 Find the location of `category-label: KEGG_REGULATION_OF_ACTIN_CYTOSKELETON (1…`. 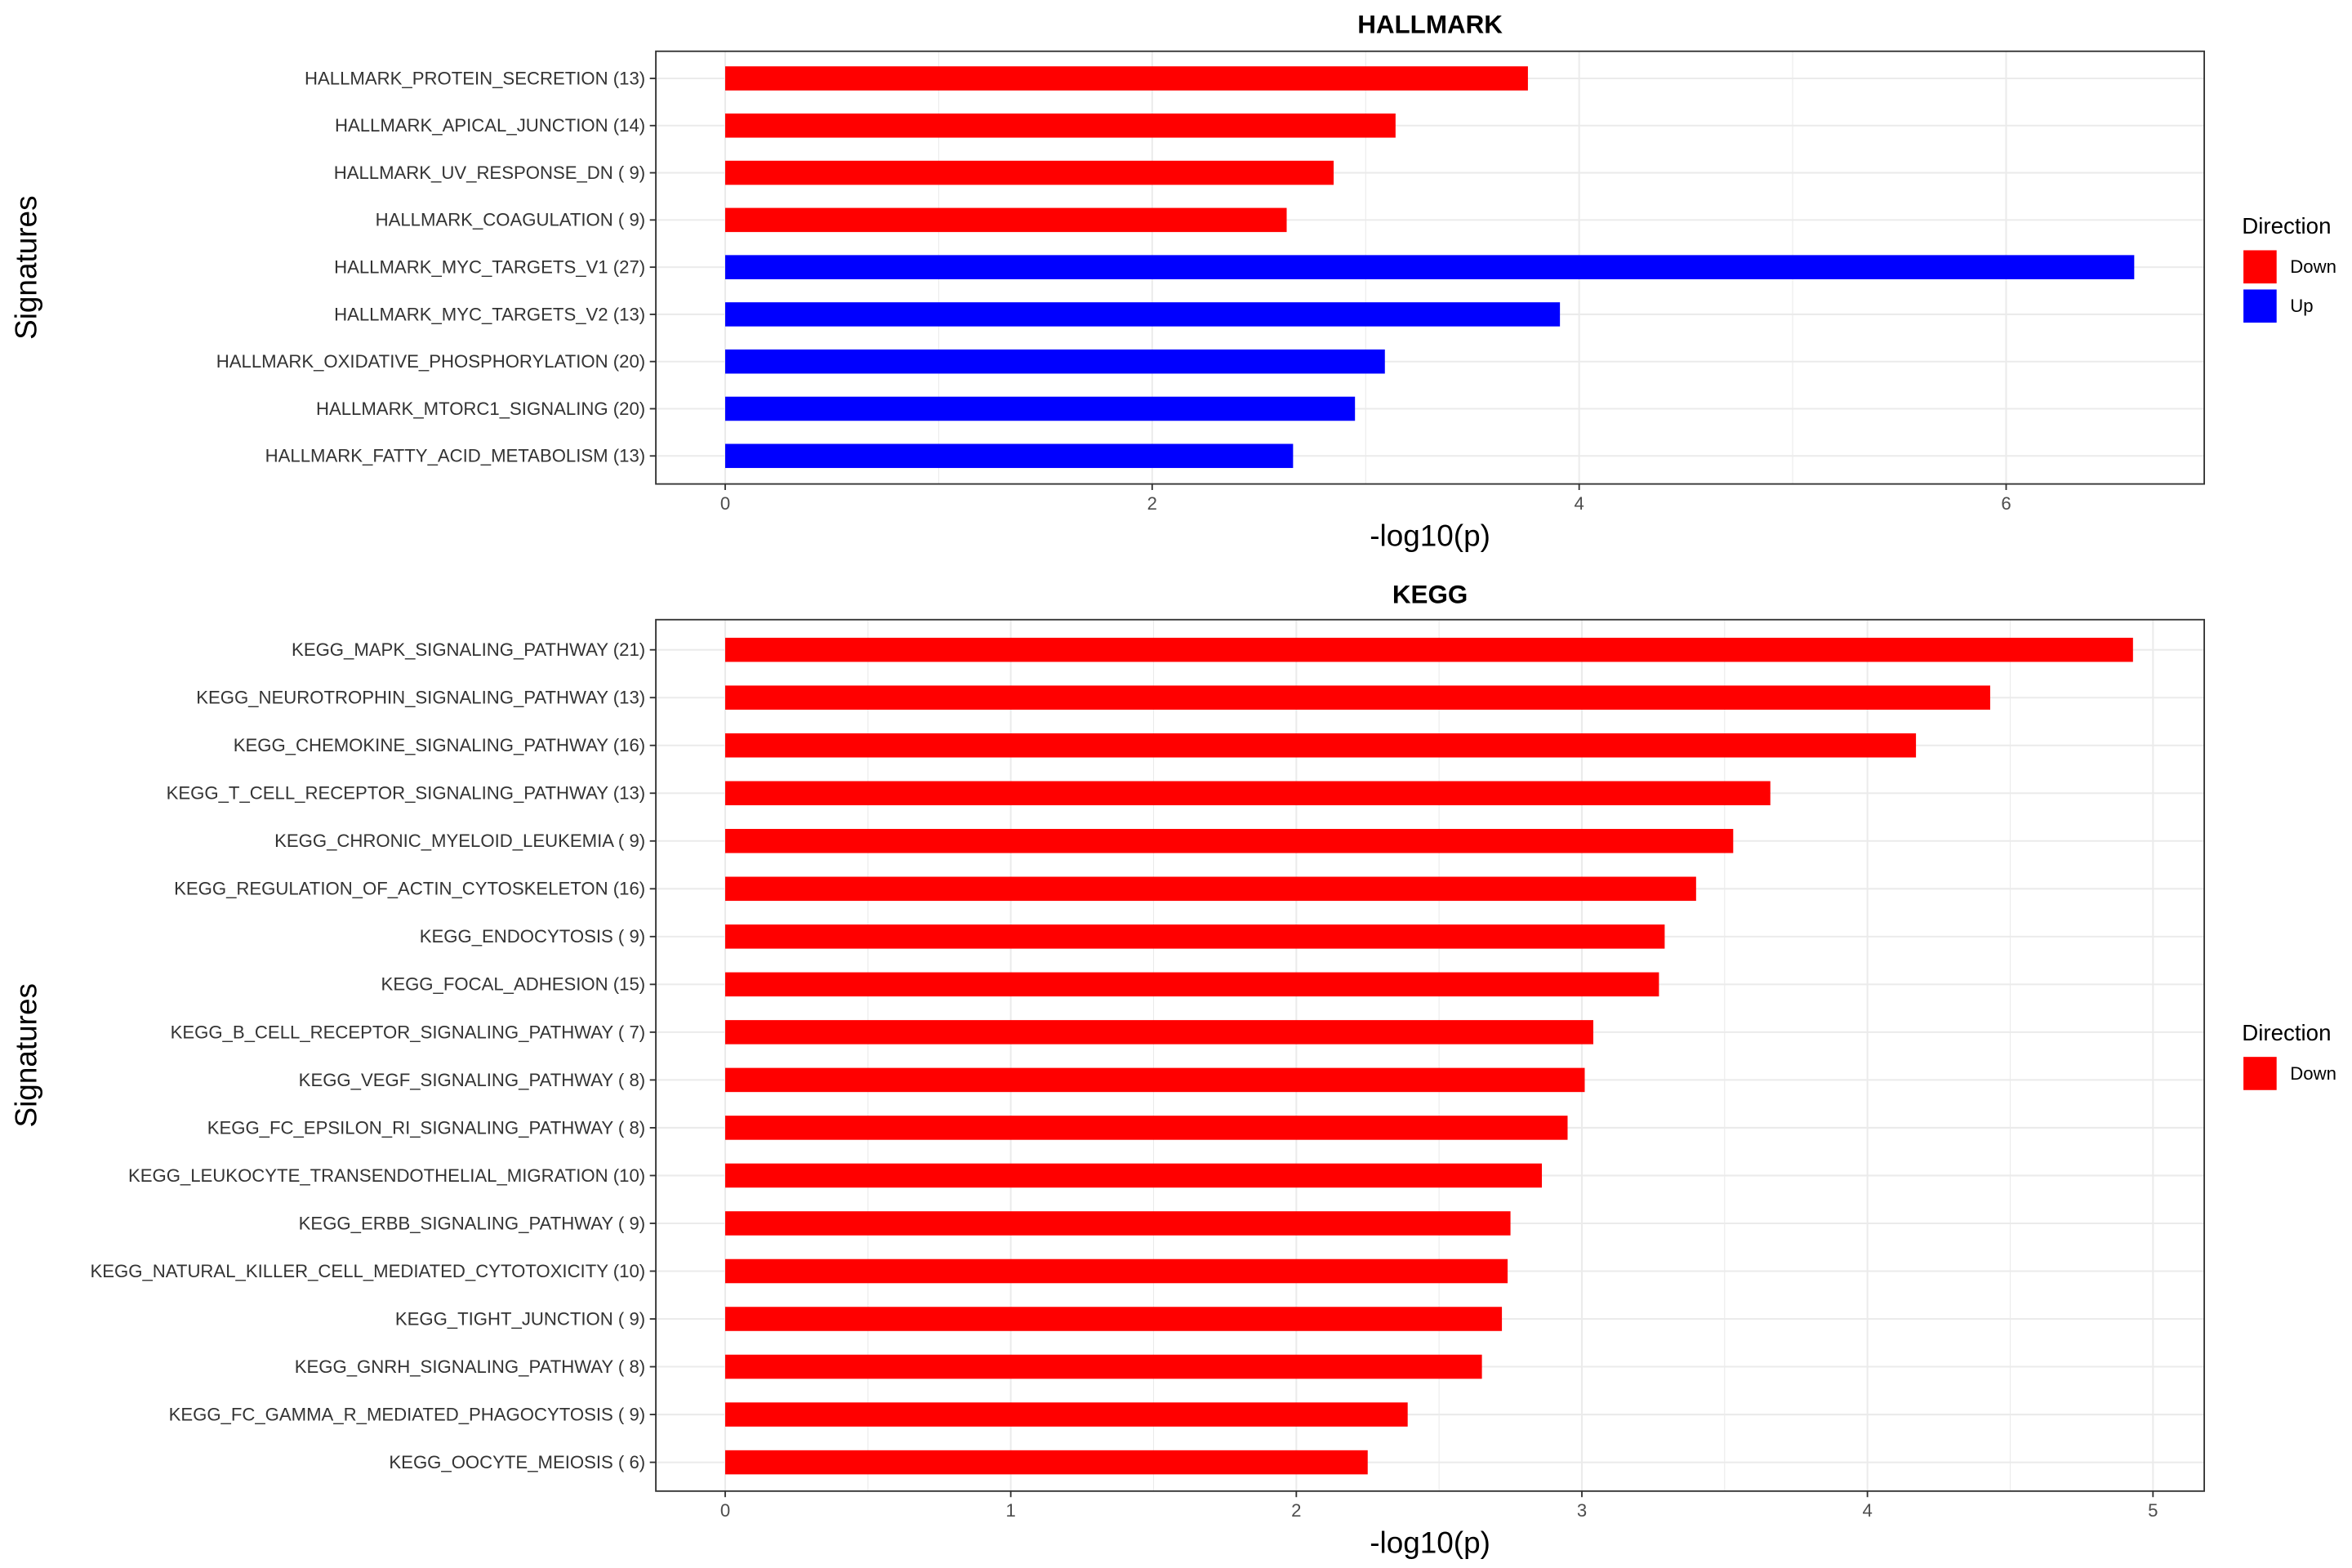

category-label: KEGG_REGULATION_OF_ACTIN_CYTOSKELETON (1… is located at coordinates (409, 889).